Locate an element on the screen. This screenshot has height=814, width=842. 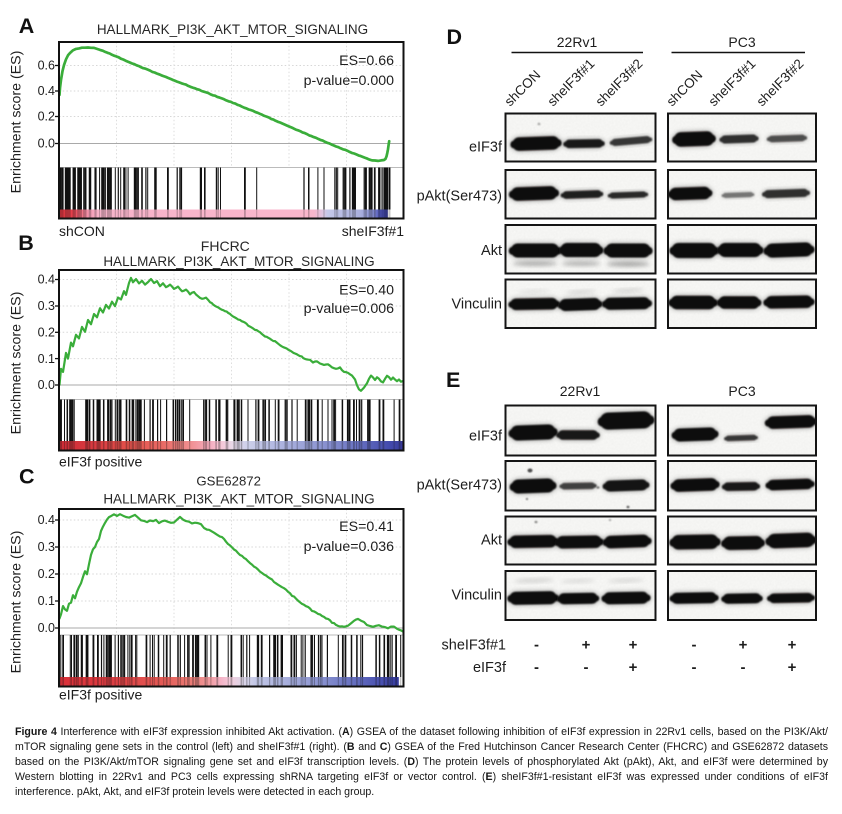
svg-text: ES=0.40 is located at coordinates (366, 291).